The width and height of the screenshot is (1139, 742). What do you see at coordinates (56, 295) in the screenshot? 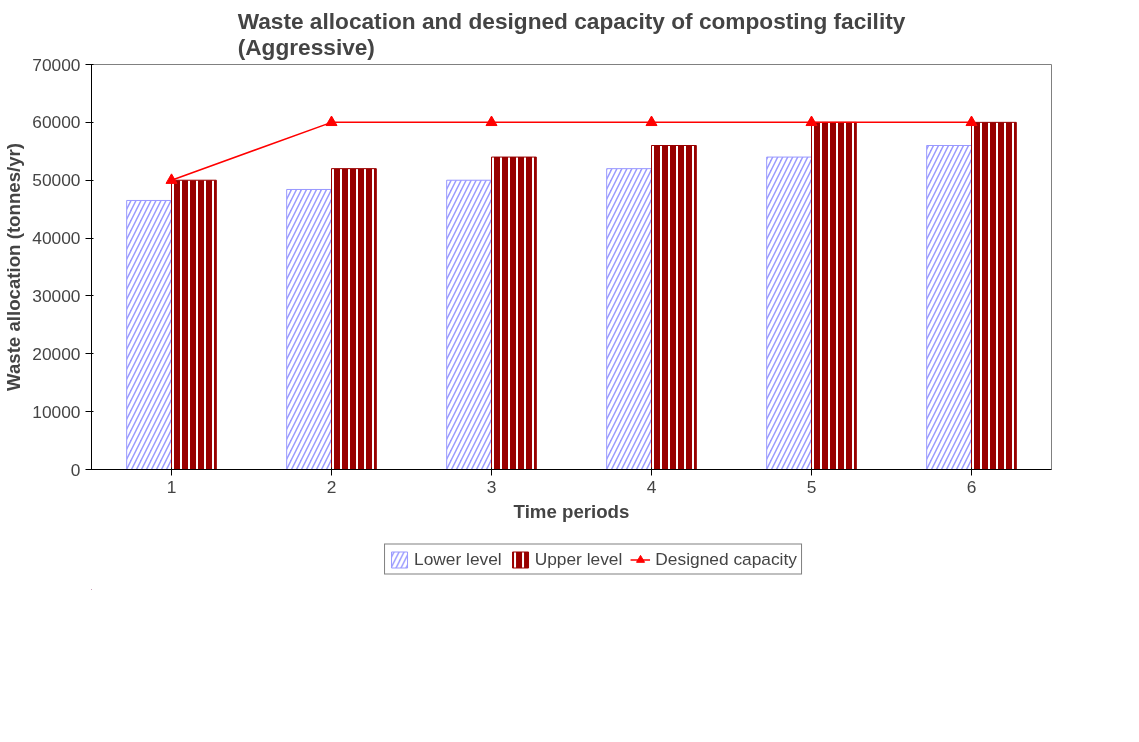
I see `y-tick-label: 30000` at bounding box center [56, 295].